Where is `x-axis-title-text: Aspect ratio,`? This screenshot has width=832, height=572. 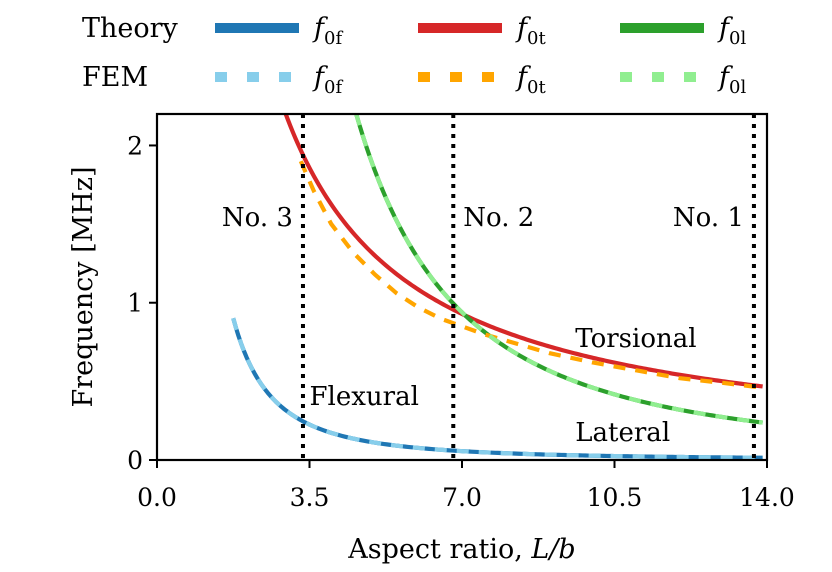
x-axis-title-text: Aspect ratio, is located at coordinates (439, 549).